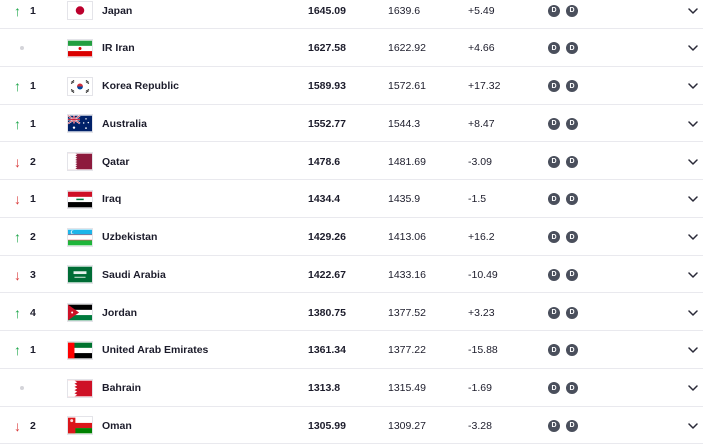 Image resolution: width=703 pixels, height=444 pixels. What do you see at coordinates (481, 237) in the screenshot?
I see `points-difference: +16.2` at bounding box center [481, 237].